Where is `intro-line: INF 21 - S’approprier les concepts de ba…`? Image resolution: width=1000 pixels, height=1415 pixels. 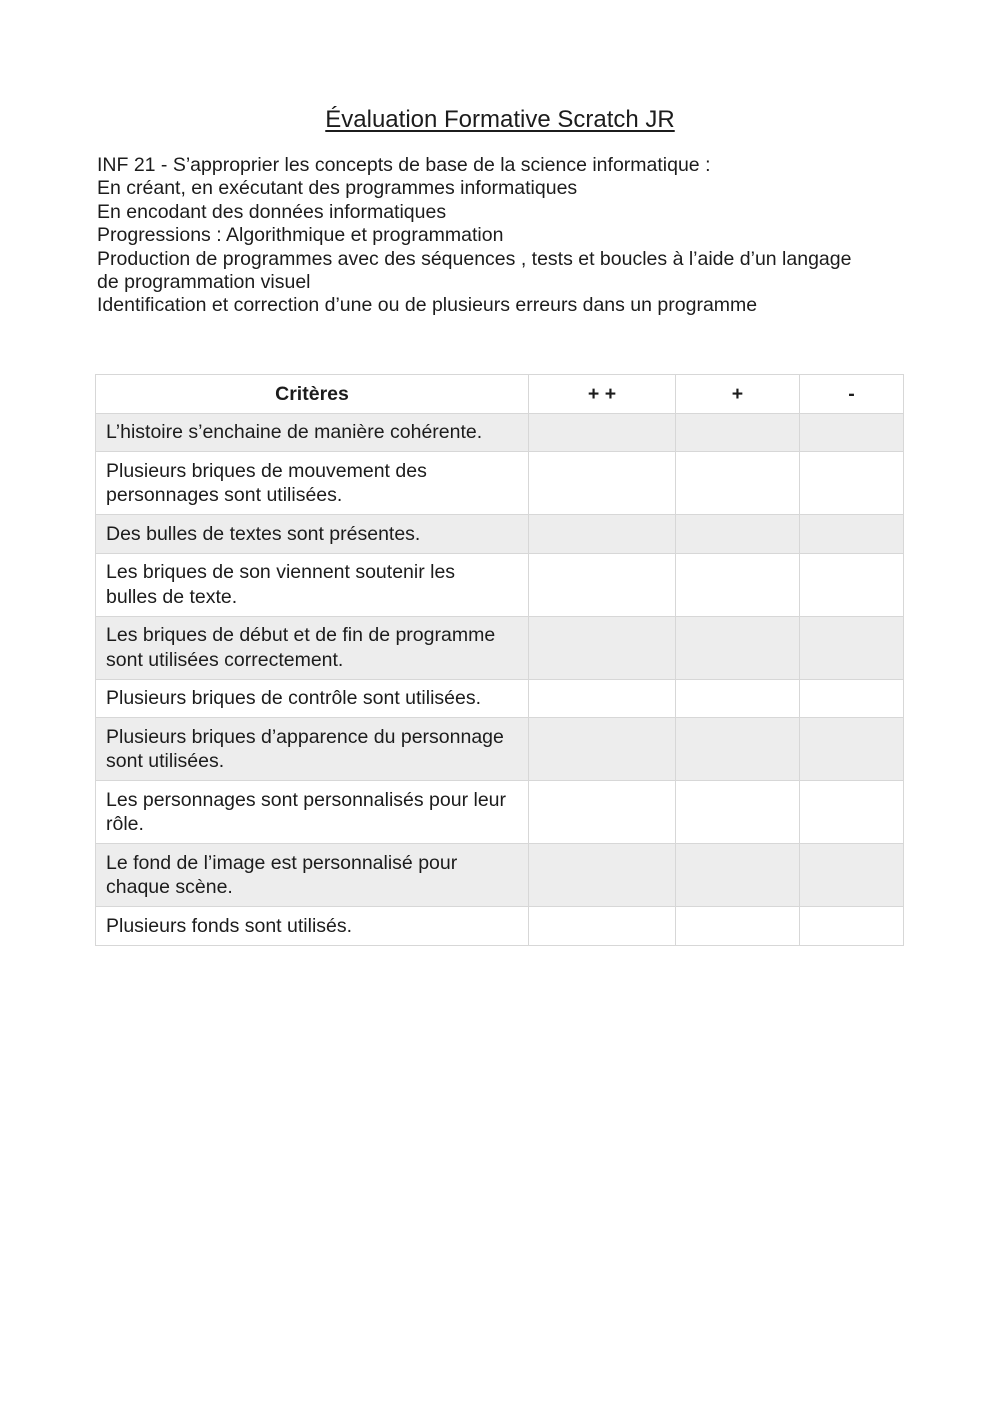 intro-line: INF 21 - S’approprier les concepts de ba… is located at coordinates (404, 165).